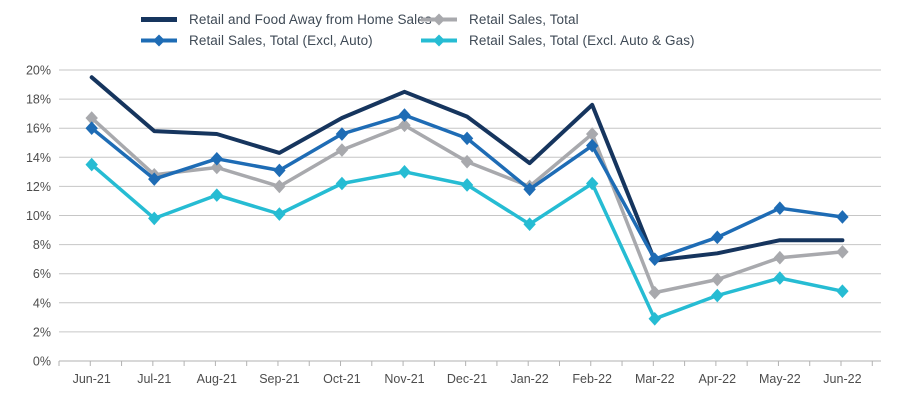 This screenshot has height=405, width=900. What do you see at coordinates (38, 216) in the screenshot?
I see `y-tick-label: 10%` at bounding box center [38, 216].